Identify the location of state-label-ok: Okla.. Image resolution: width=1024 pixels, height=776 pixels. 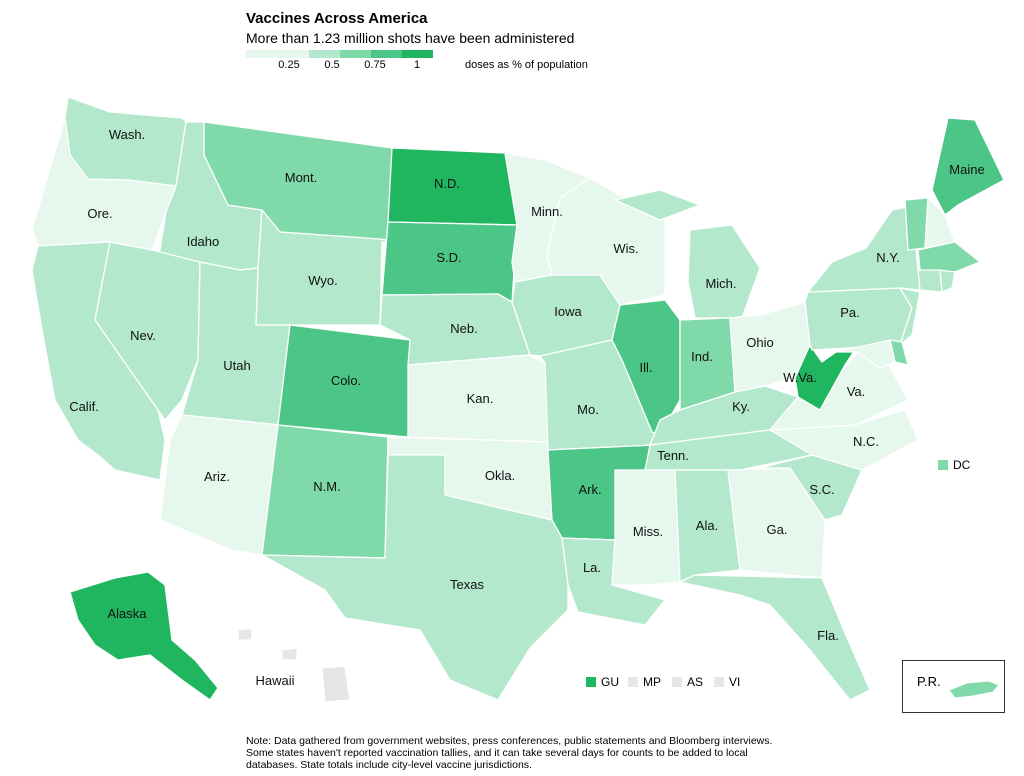
(500, 475).